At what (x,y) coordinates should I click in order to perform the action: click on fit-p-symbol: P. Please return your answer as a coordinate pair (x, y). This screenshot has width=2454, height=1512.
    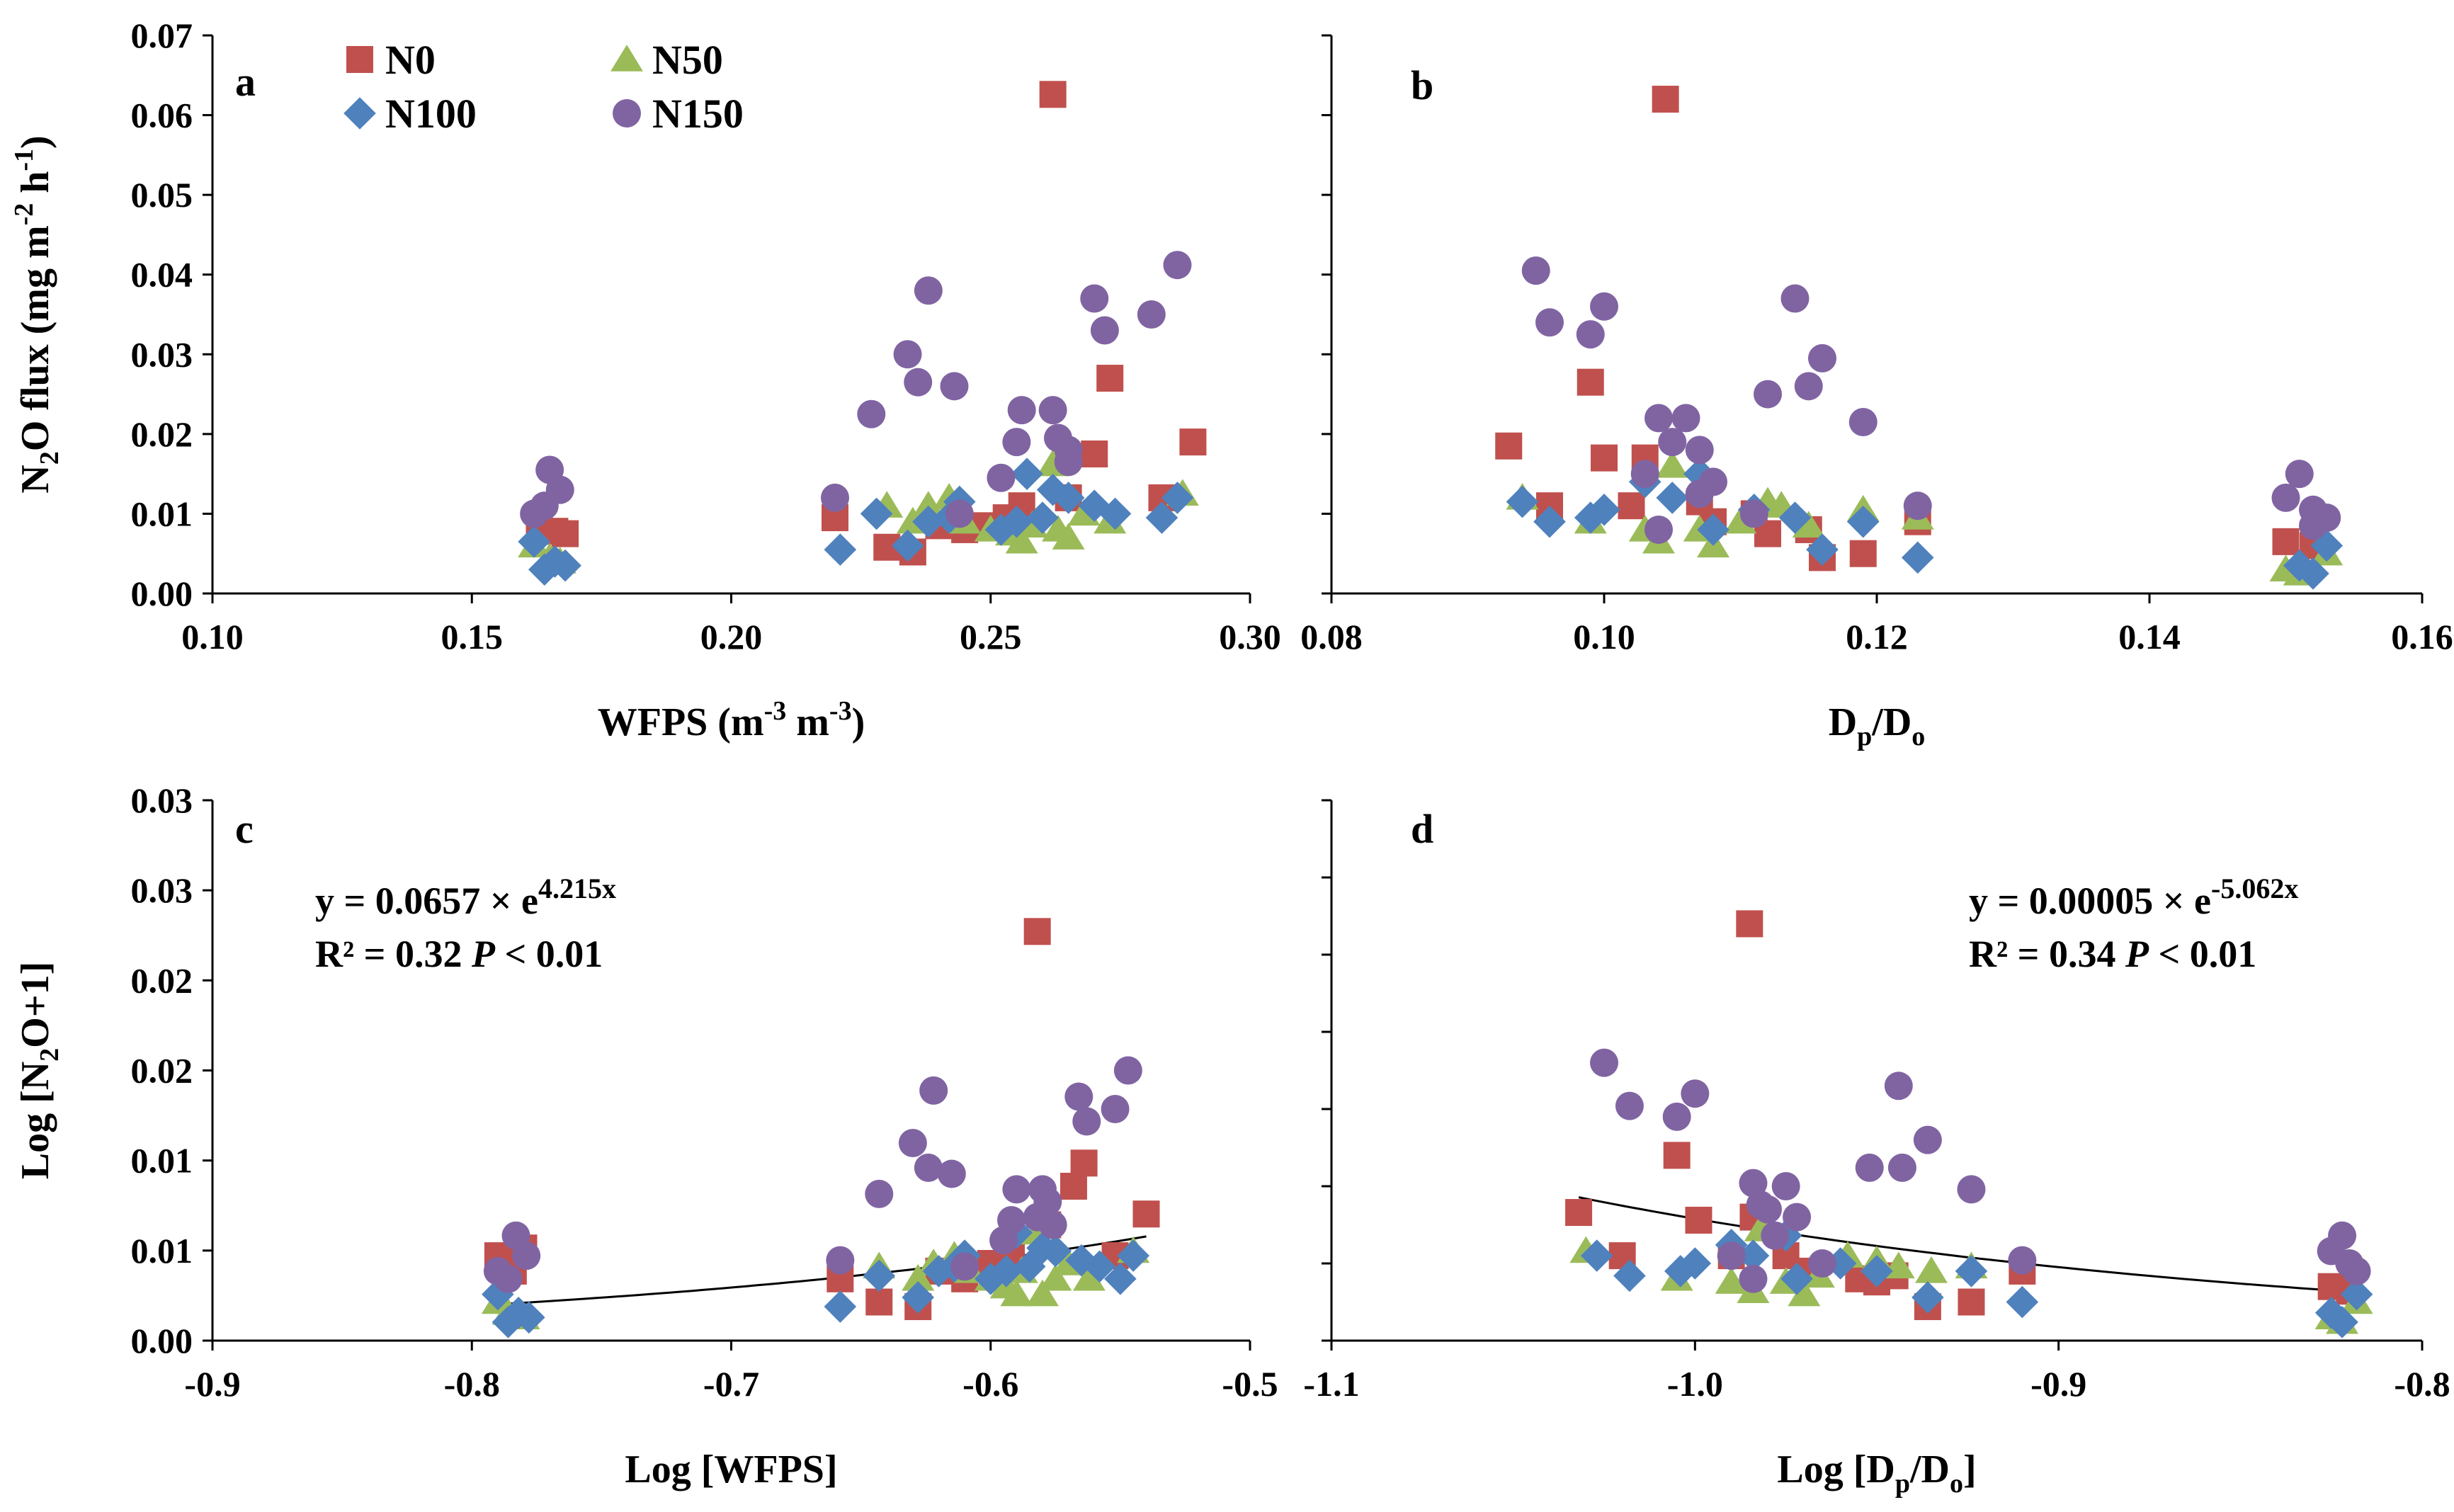
    Looking at the image, I should click on (2137, 954).